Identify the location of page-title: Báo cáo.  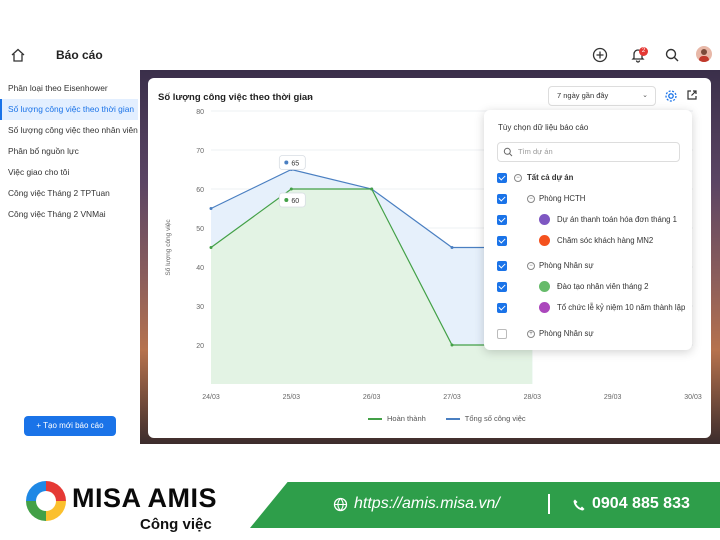
(79, 55).